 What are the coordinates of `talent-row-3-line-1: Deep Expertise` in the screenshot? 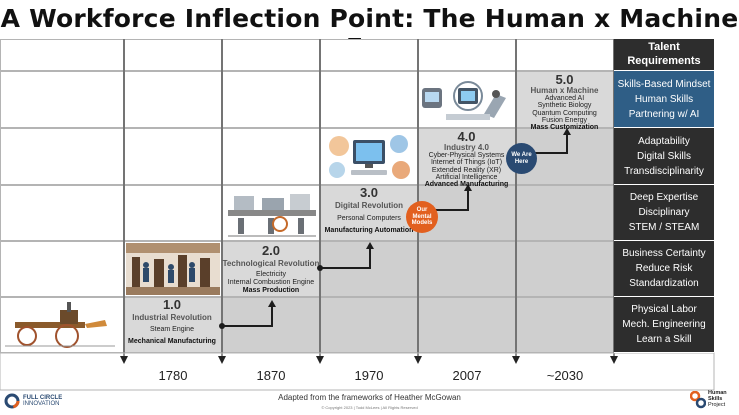 It's located at (664, 197).